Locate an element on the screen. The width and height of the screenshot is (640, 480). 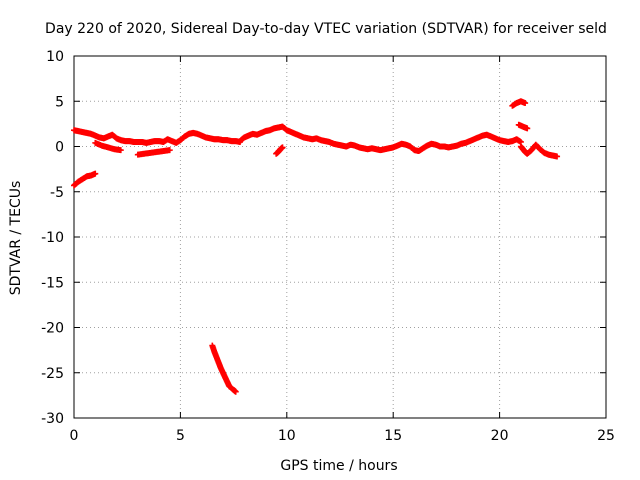
x-tick-label: 5 is located at coordinates (180, 436).